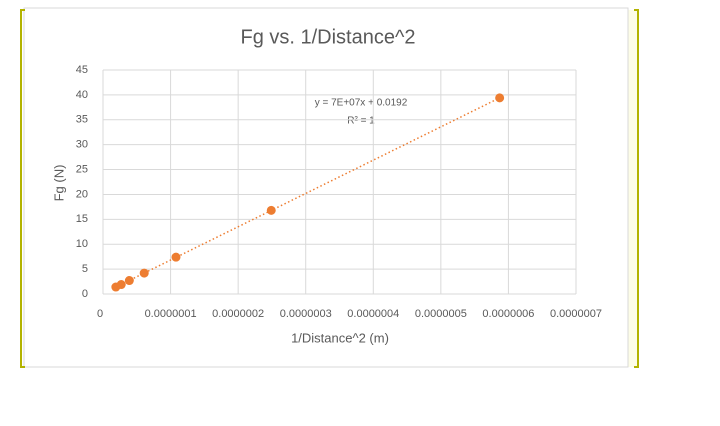  What do you see at coordinates (361, 103) in the screenshot?
I see `trendline-equation: y = 7E+07x + 0.0192` at bounding box center [361, 103].